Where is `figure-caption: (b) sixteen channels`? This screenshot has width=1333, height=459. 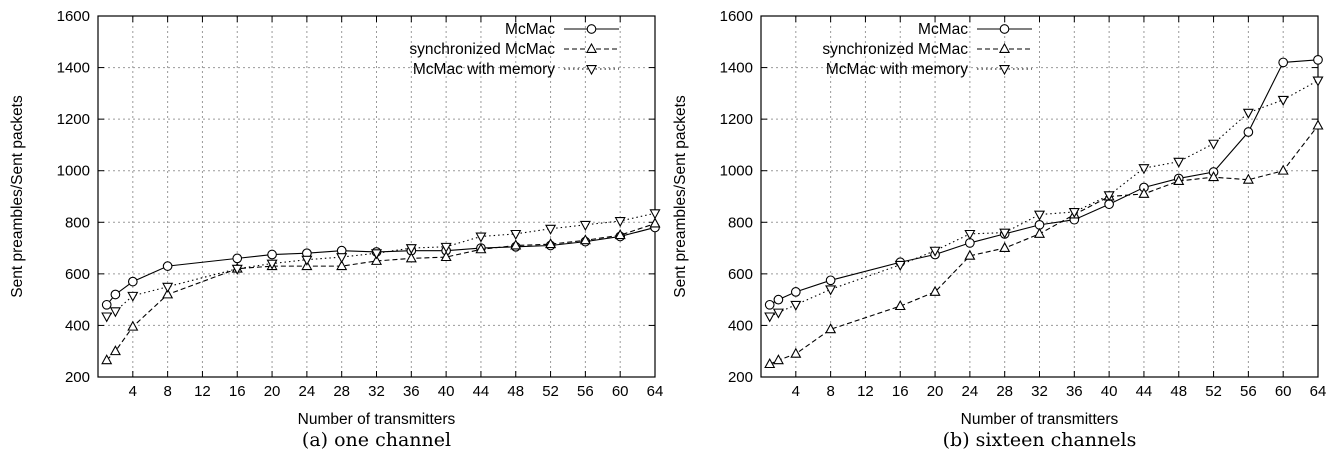 figure-caption: (b) sixteen channels is located at coordinates (1040, 440).